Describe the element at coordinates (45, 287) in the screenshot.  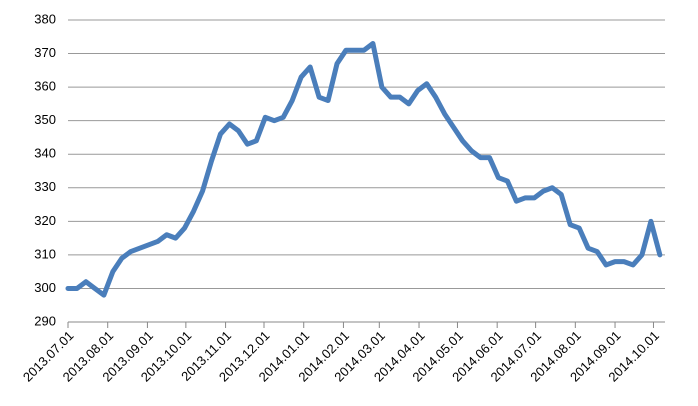
I see `y-tick-label: 300` at that location.